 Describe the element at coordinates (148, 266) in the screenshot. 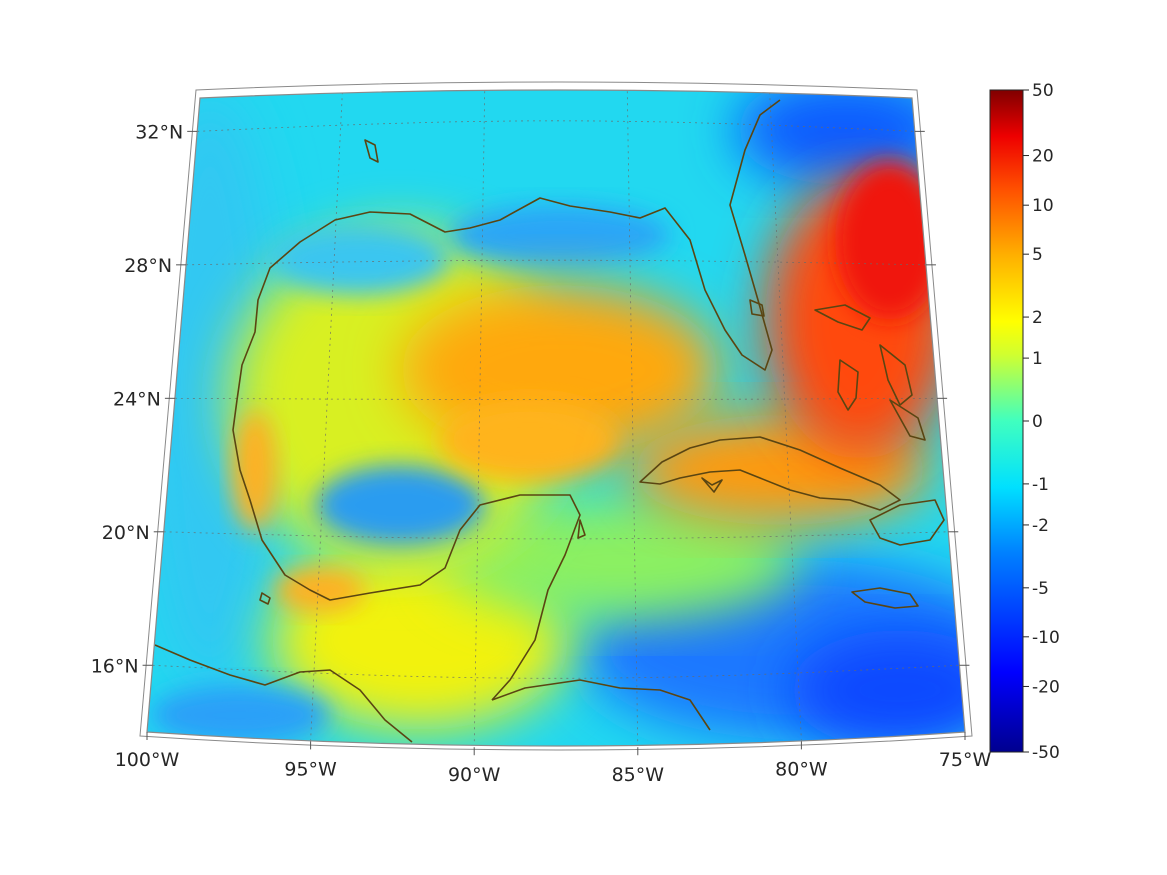

I see `latitude-tick-label: 28°N` at that location.